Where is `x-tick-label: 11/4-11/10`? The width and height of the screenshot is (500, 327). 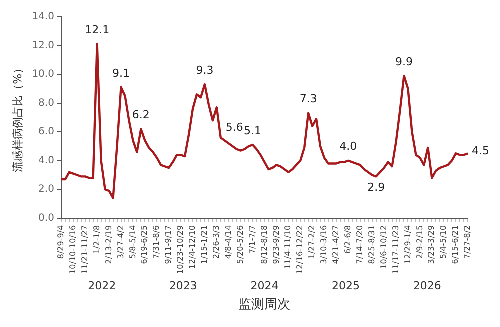
x-tick-label: 11/4-11/10 is located at coordinates (288, 247).